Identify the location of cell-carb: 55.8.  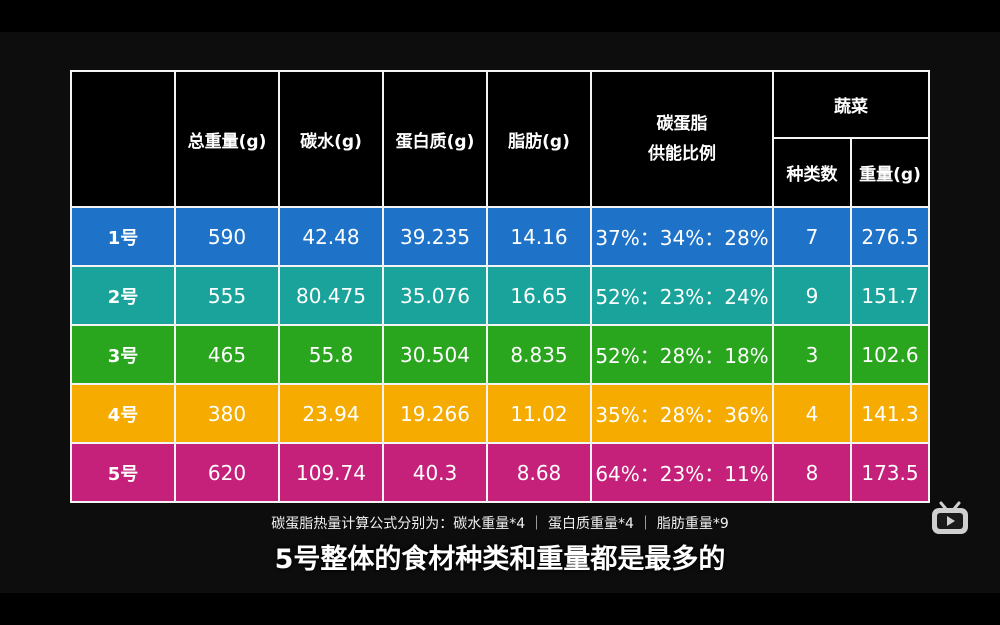
(331, 354).